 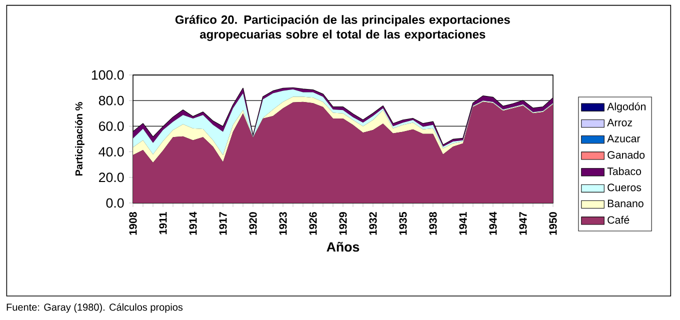 What do you see at coordinates (111, 152) in the screenshot?
I see `y-tick-label: 40.0` at bounding box center [111, 152].